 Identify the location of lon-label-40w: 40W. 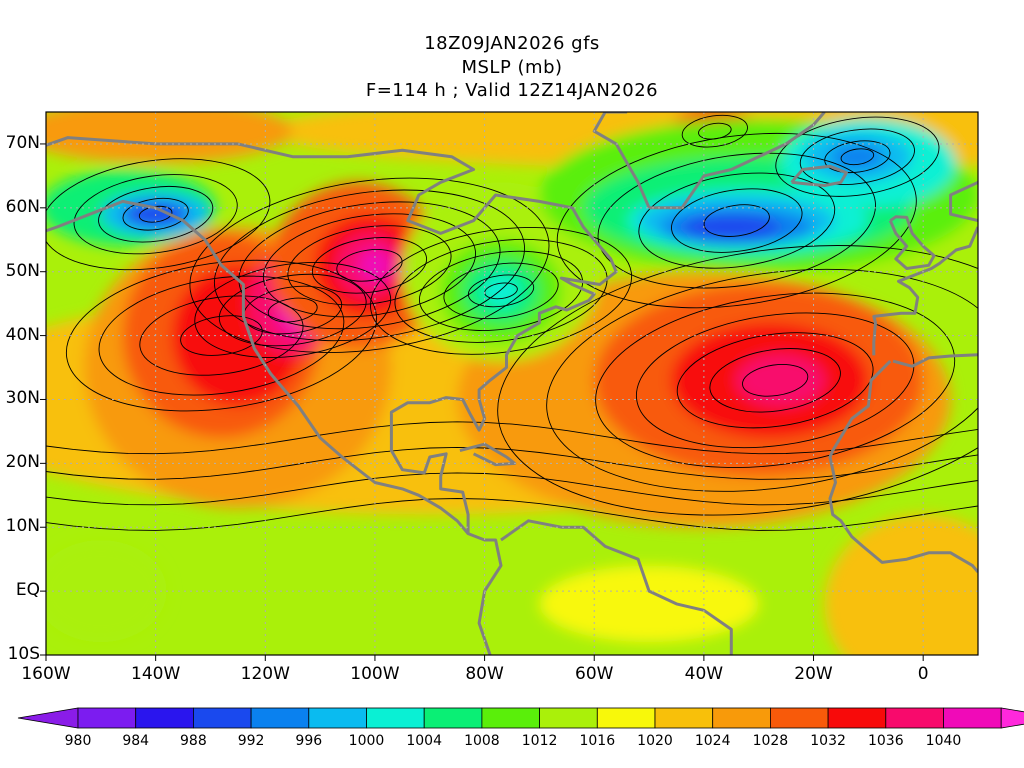
(704, 674).